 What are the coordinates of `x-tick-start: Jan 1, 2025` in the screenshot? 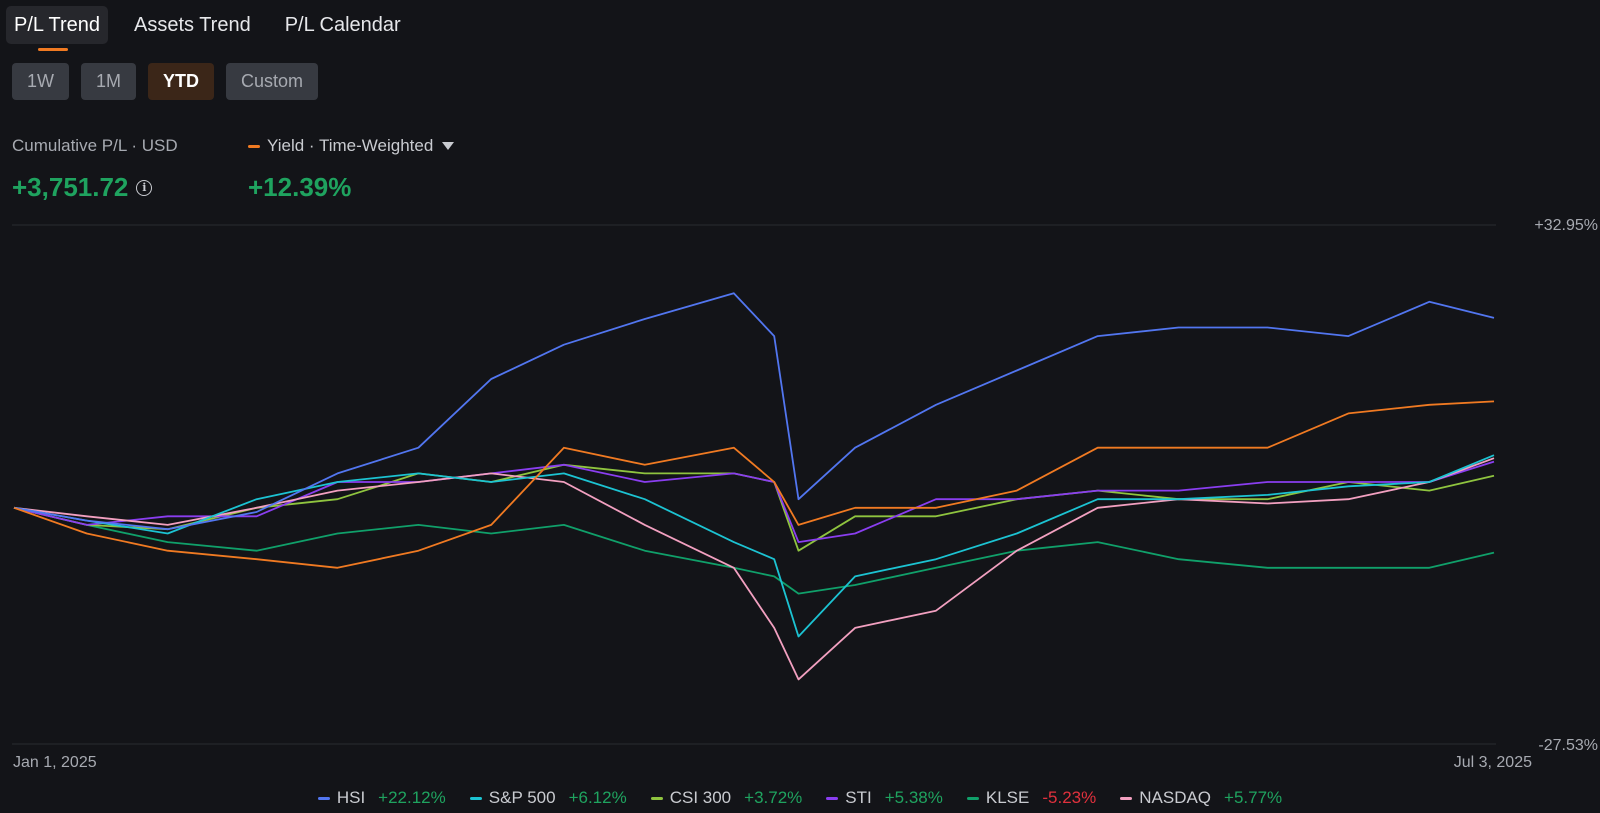 It's located at (55, 762).